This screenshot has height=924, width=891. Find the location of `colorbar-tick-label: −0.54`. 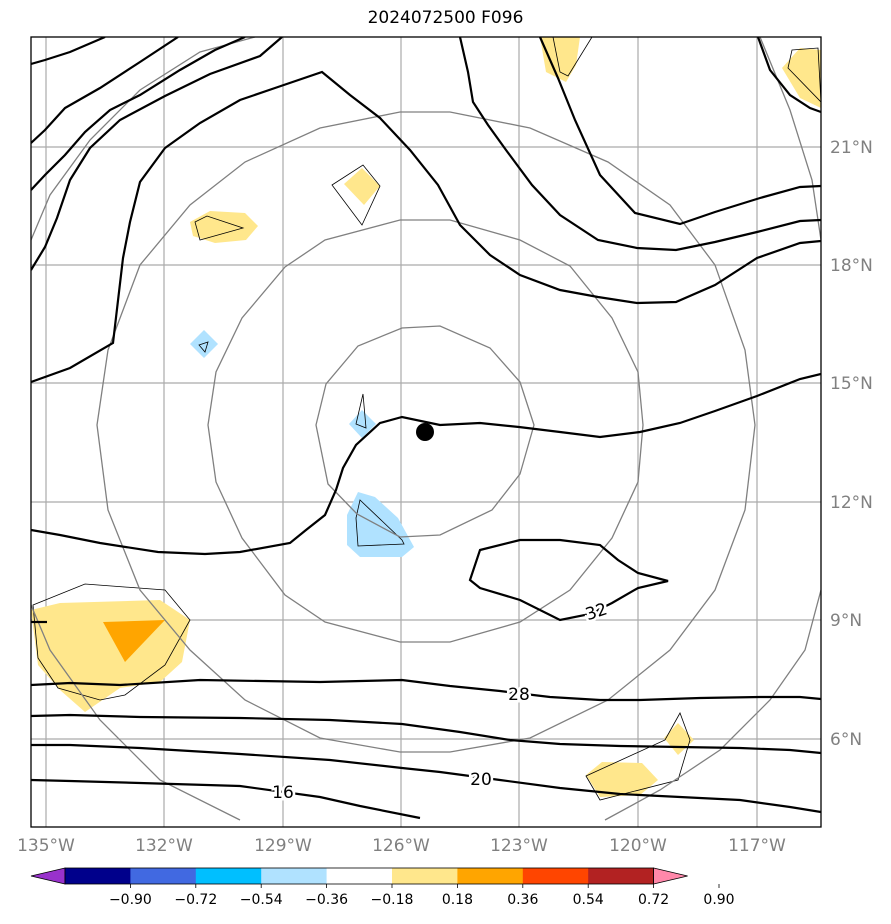

colorbar-tick-label: −0.54 is located at coordinates (261, 900).